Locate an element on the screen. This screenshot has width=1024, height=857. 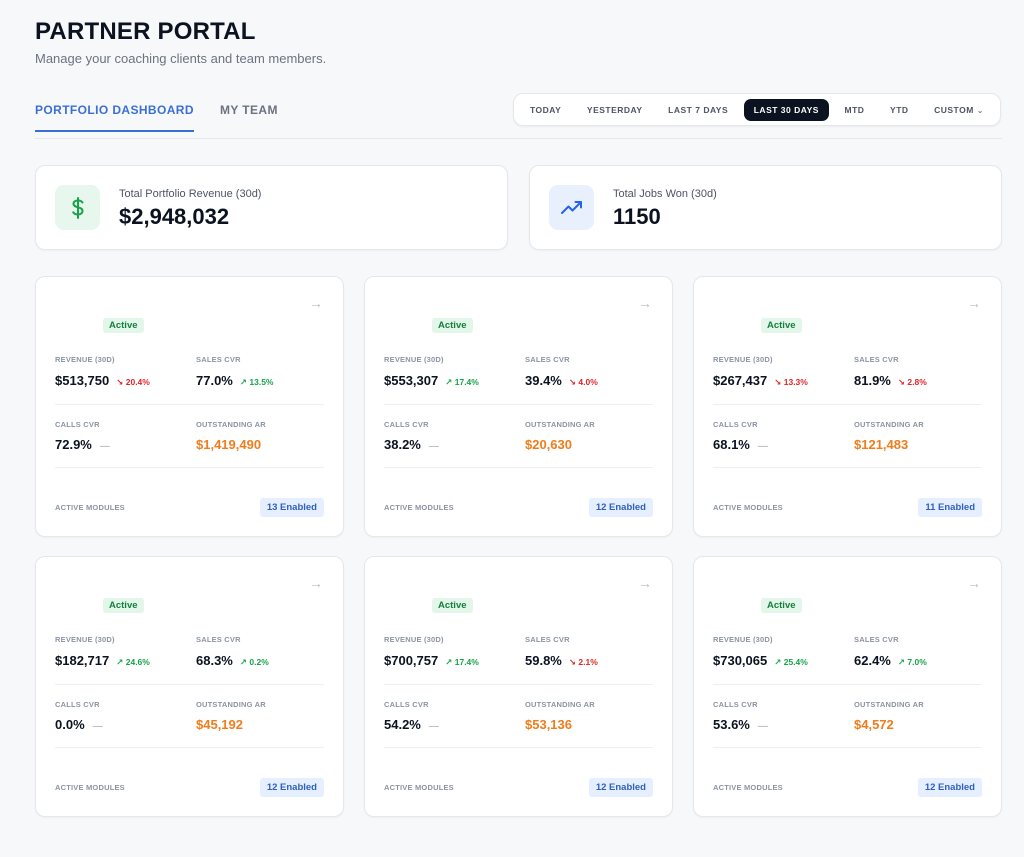
revenue-value: $553,307 ↗ 17.4% is located at coordinates (431, 380).